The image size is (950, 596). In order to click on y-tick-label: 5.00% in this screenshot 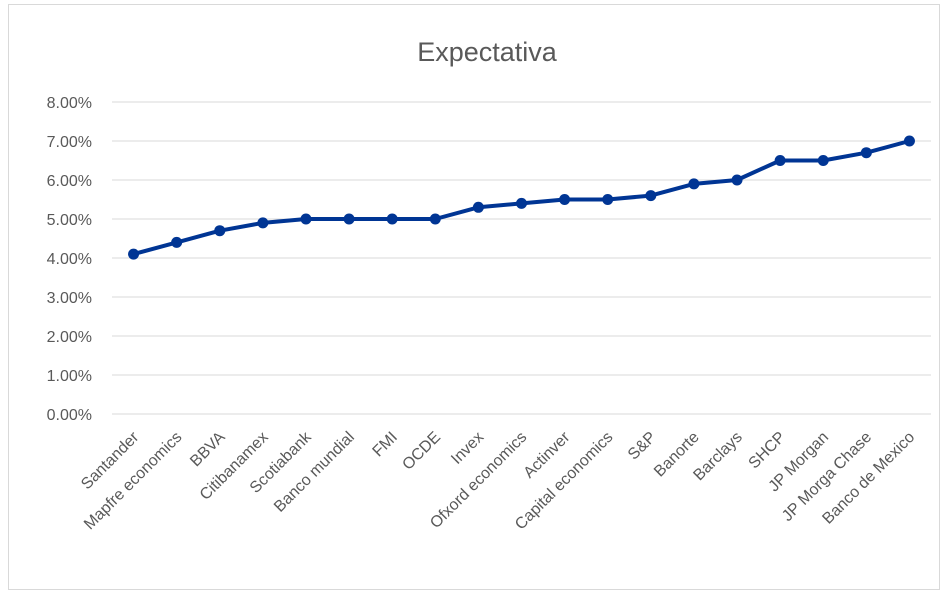, I will do `click(69, 220)`.